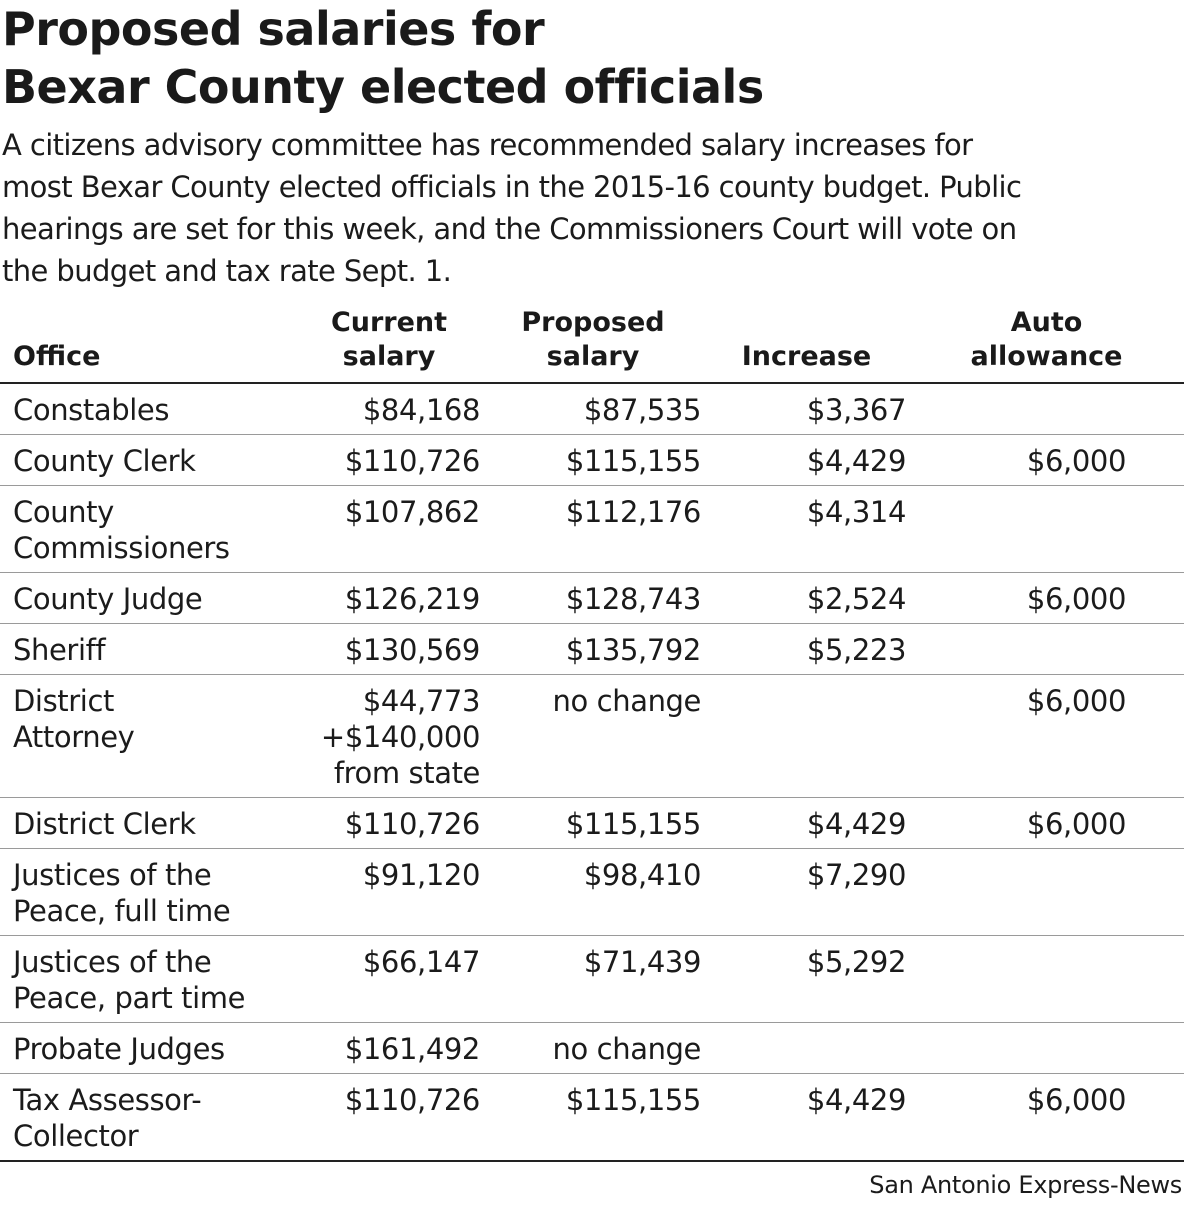  What do you see at coordinates (148, 342) in the screenshot?
I see `col-header-office: Office` at bounding box center [148, 342].